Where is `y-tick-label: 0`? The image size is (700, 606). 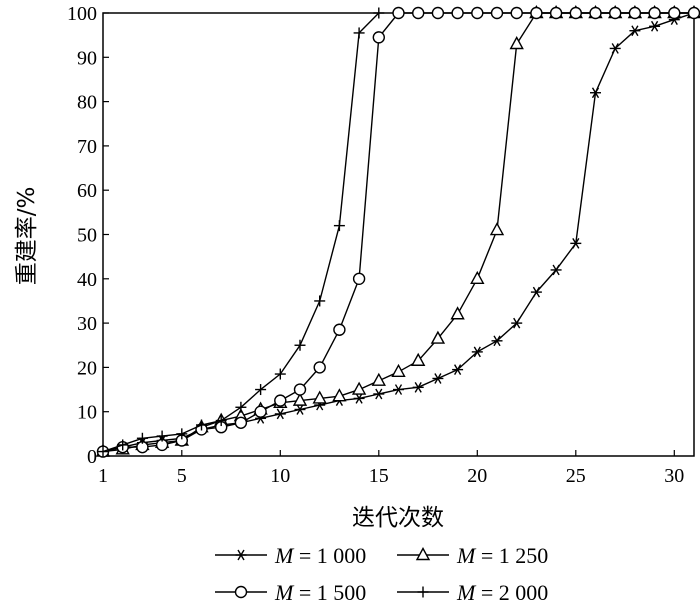 y-tick-label: 0 is located at coordinates (92, 457).